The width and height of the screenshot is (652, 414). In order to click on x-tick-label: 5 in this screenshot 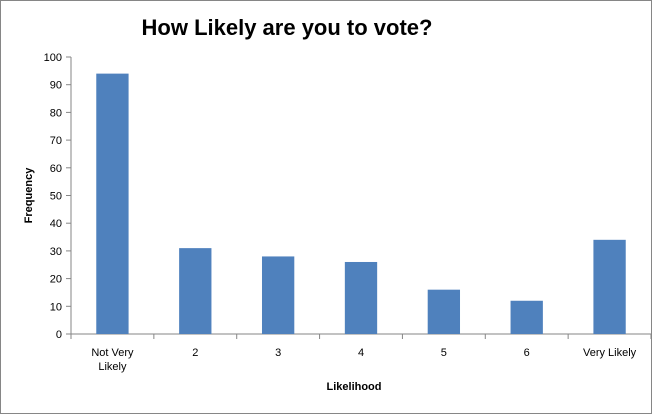, I will do `click(444, 353)`.